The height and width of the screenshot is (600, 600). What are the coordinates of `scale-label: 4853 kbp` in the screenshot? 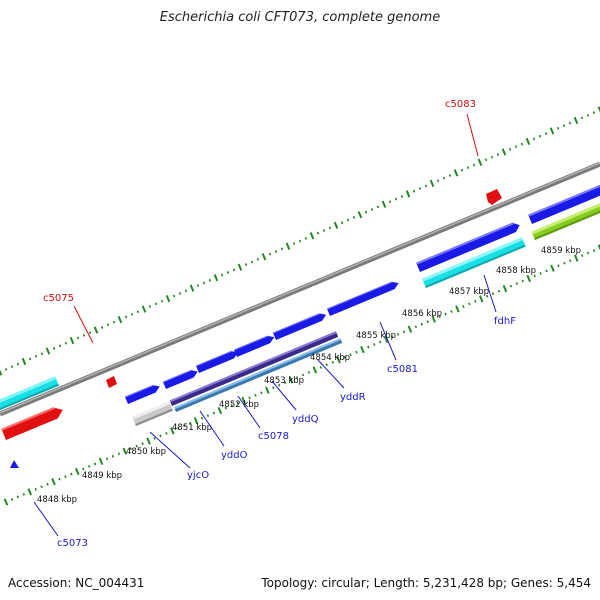 It's located at (284, 381).